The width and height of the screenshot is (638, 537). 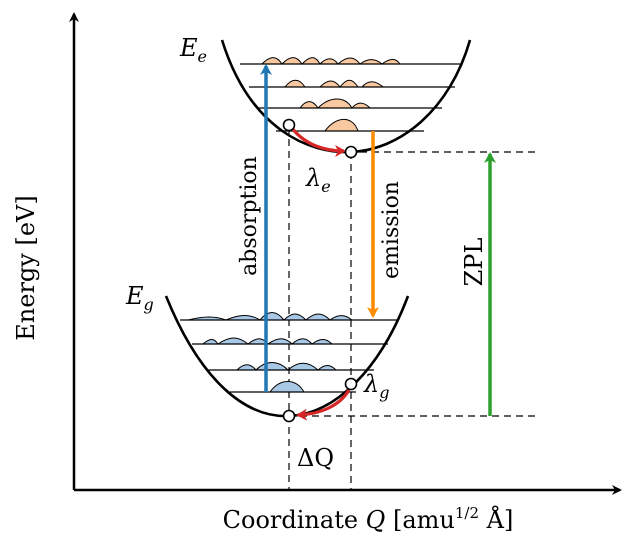 What do you see at coordinates (193, 50) in the screenshot?
I see `excited-state-label: Ee` at bounding box center [193, 50].